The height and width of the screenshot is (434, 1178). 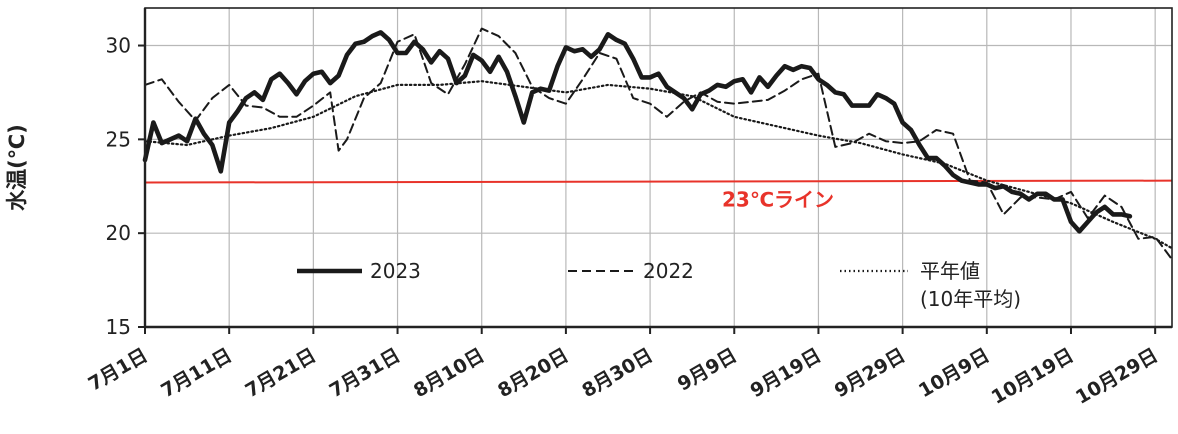 I want to click on reference-line-group: 23℃ライン, so click(x=658, y=195).